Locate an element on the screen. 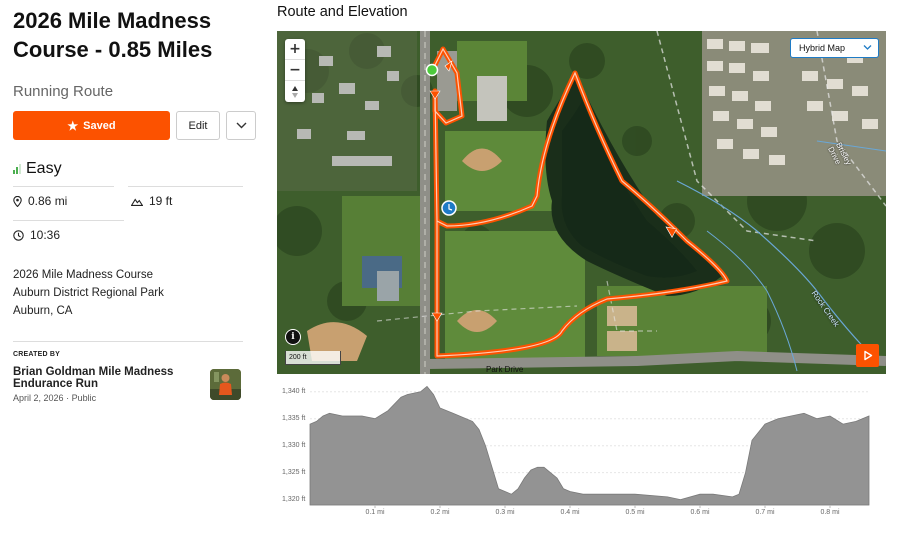  map-scale: 200 ft is located at coordinates (313, 358).